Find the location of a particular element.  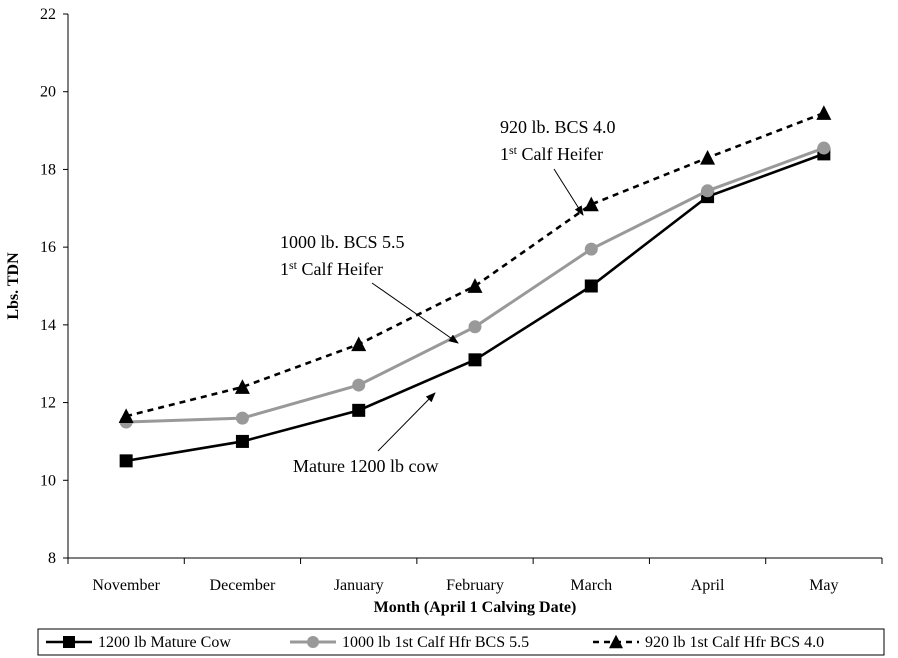

annotation-mature-arrow is located at coordinates (406, 422).